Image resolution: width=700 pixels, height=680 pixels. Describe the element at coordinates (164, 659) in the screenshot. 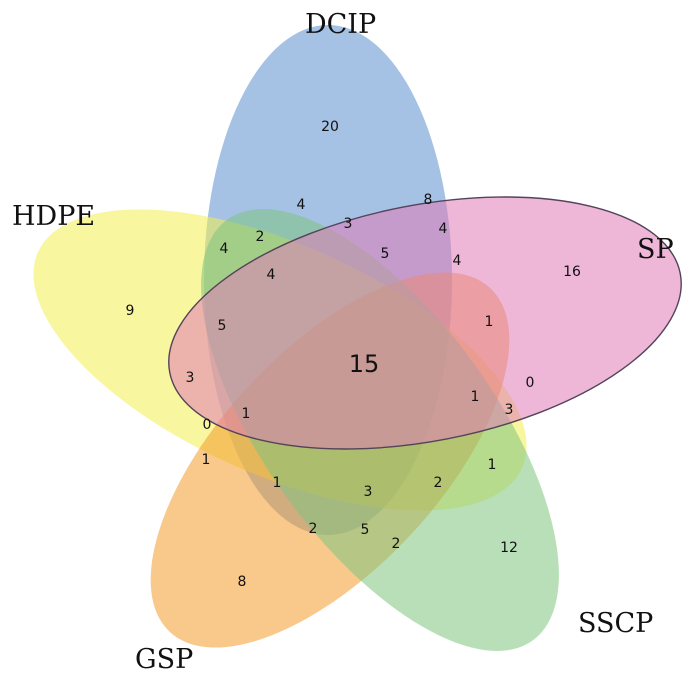

I see `label-gsp: GSP` at that location.